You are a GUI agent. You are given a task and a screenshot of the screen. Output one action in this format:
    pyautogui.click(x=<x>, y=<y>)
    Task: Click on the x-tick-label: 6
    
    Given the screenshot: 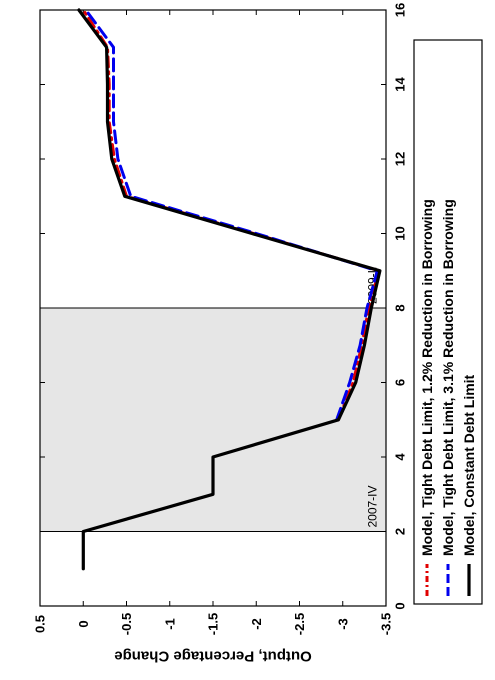 What is the action you would take?
    pyautogui.click(x=400, y=382)
    